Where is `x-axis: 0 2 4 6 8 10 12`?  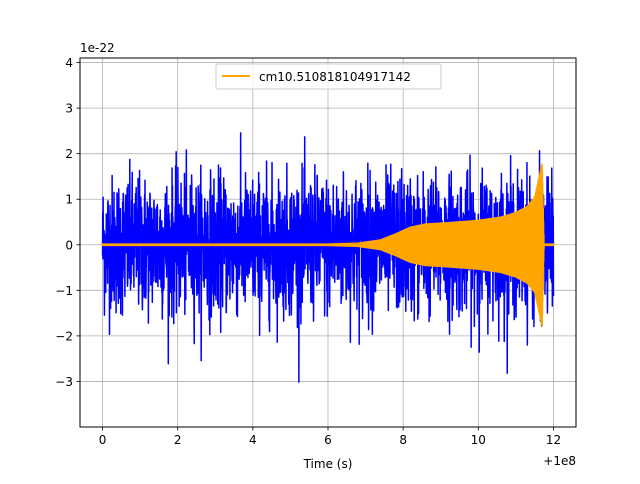
x-axis: 0 2 4 6 8 10 12 is located at coordinates (330, 437).